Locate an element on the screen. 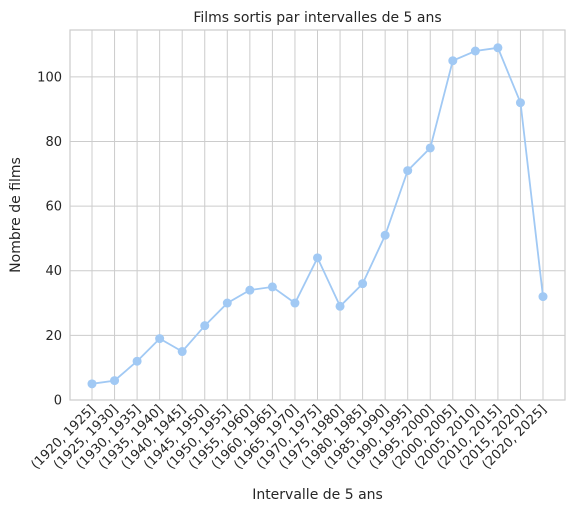 Image resolution: width=587 pixels, height=514 pixels. x-axis-label: Intervalle de 5 ans is located at coordinates (317, 495).